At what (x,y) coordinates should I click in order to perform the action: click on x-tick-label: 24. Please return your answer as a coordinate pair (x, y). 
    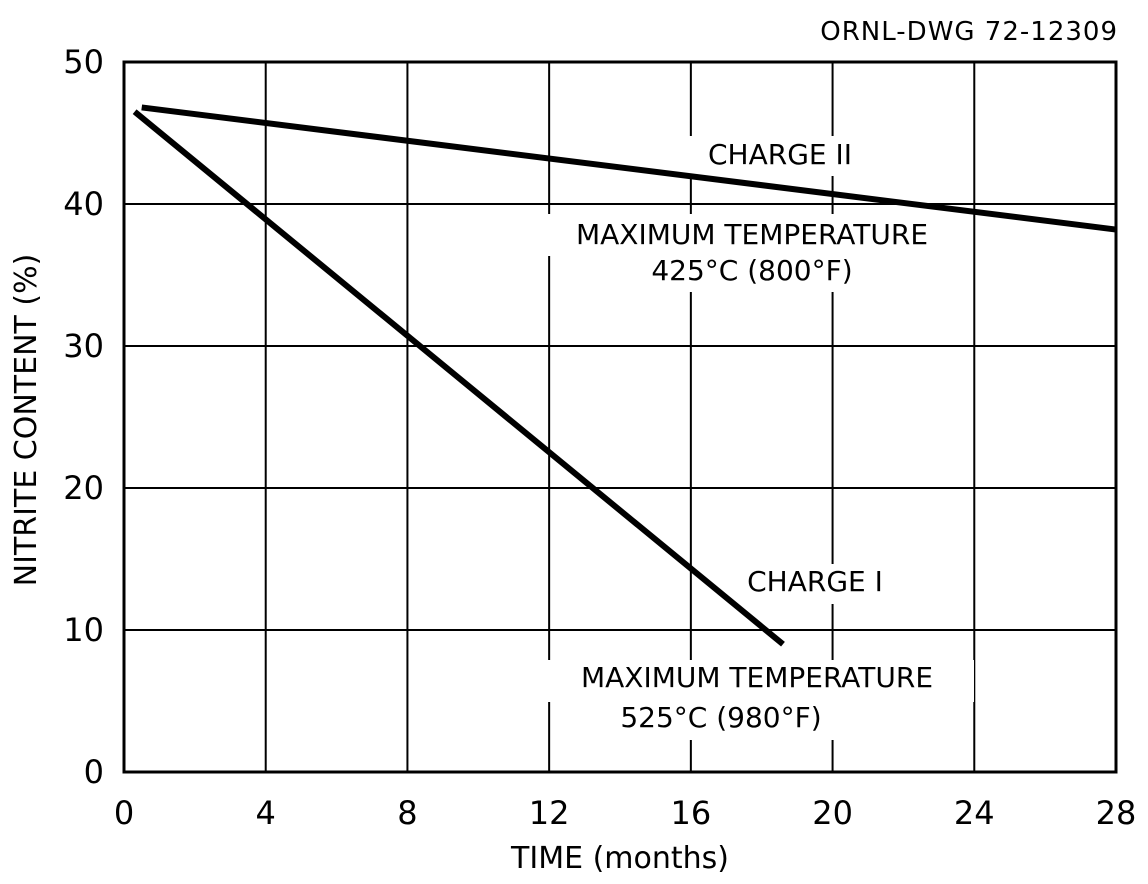
    Looking at the image, I should click on (974, 813).